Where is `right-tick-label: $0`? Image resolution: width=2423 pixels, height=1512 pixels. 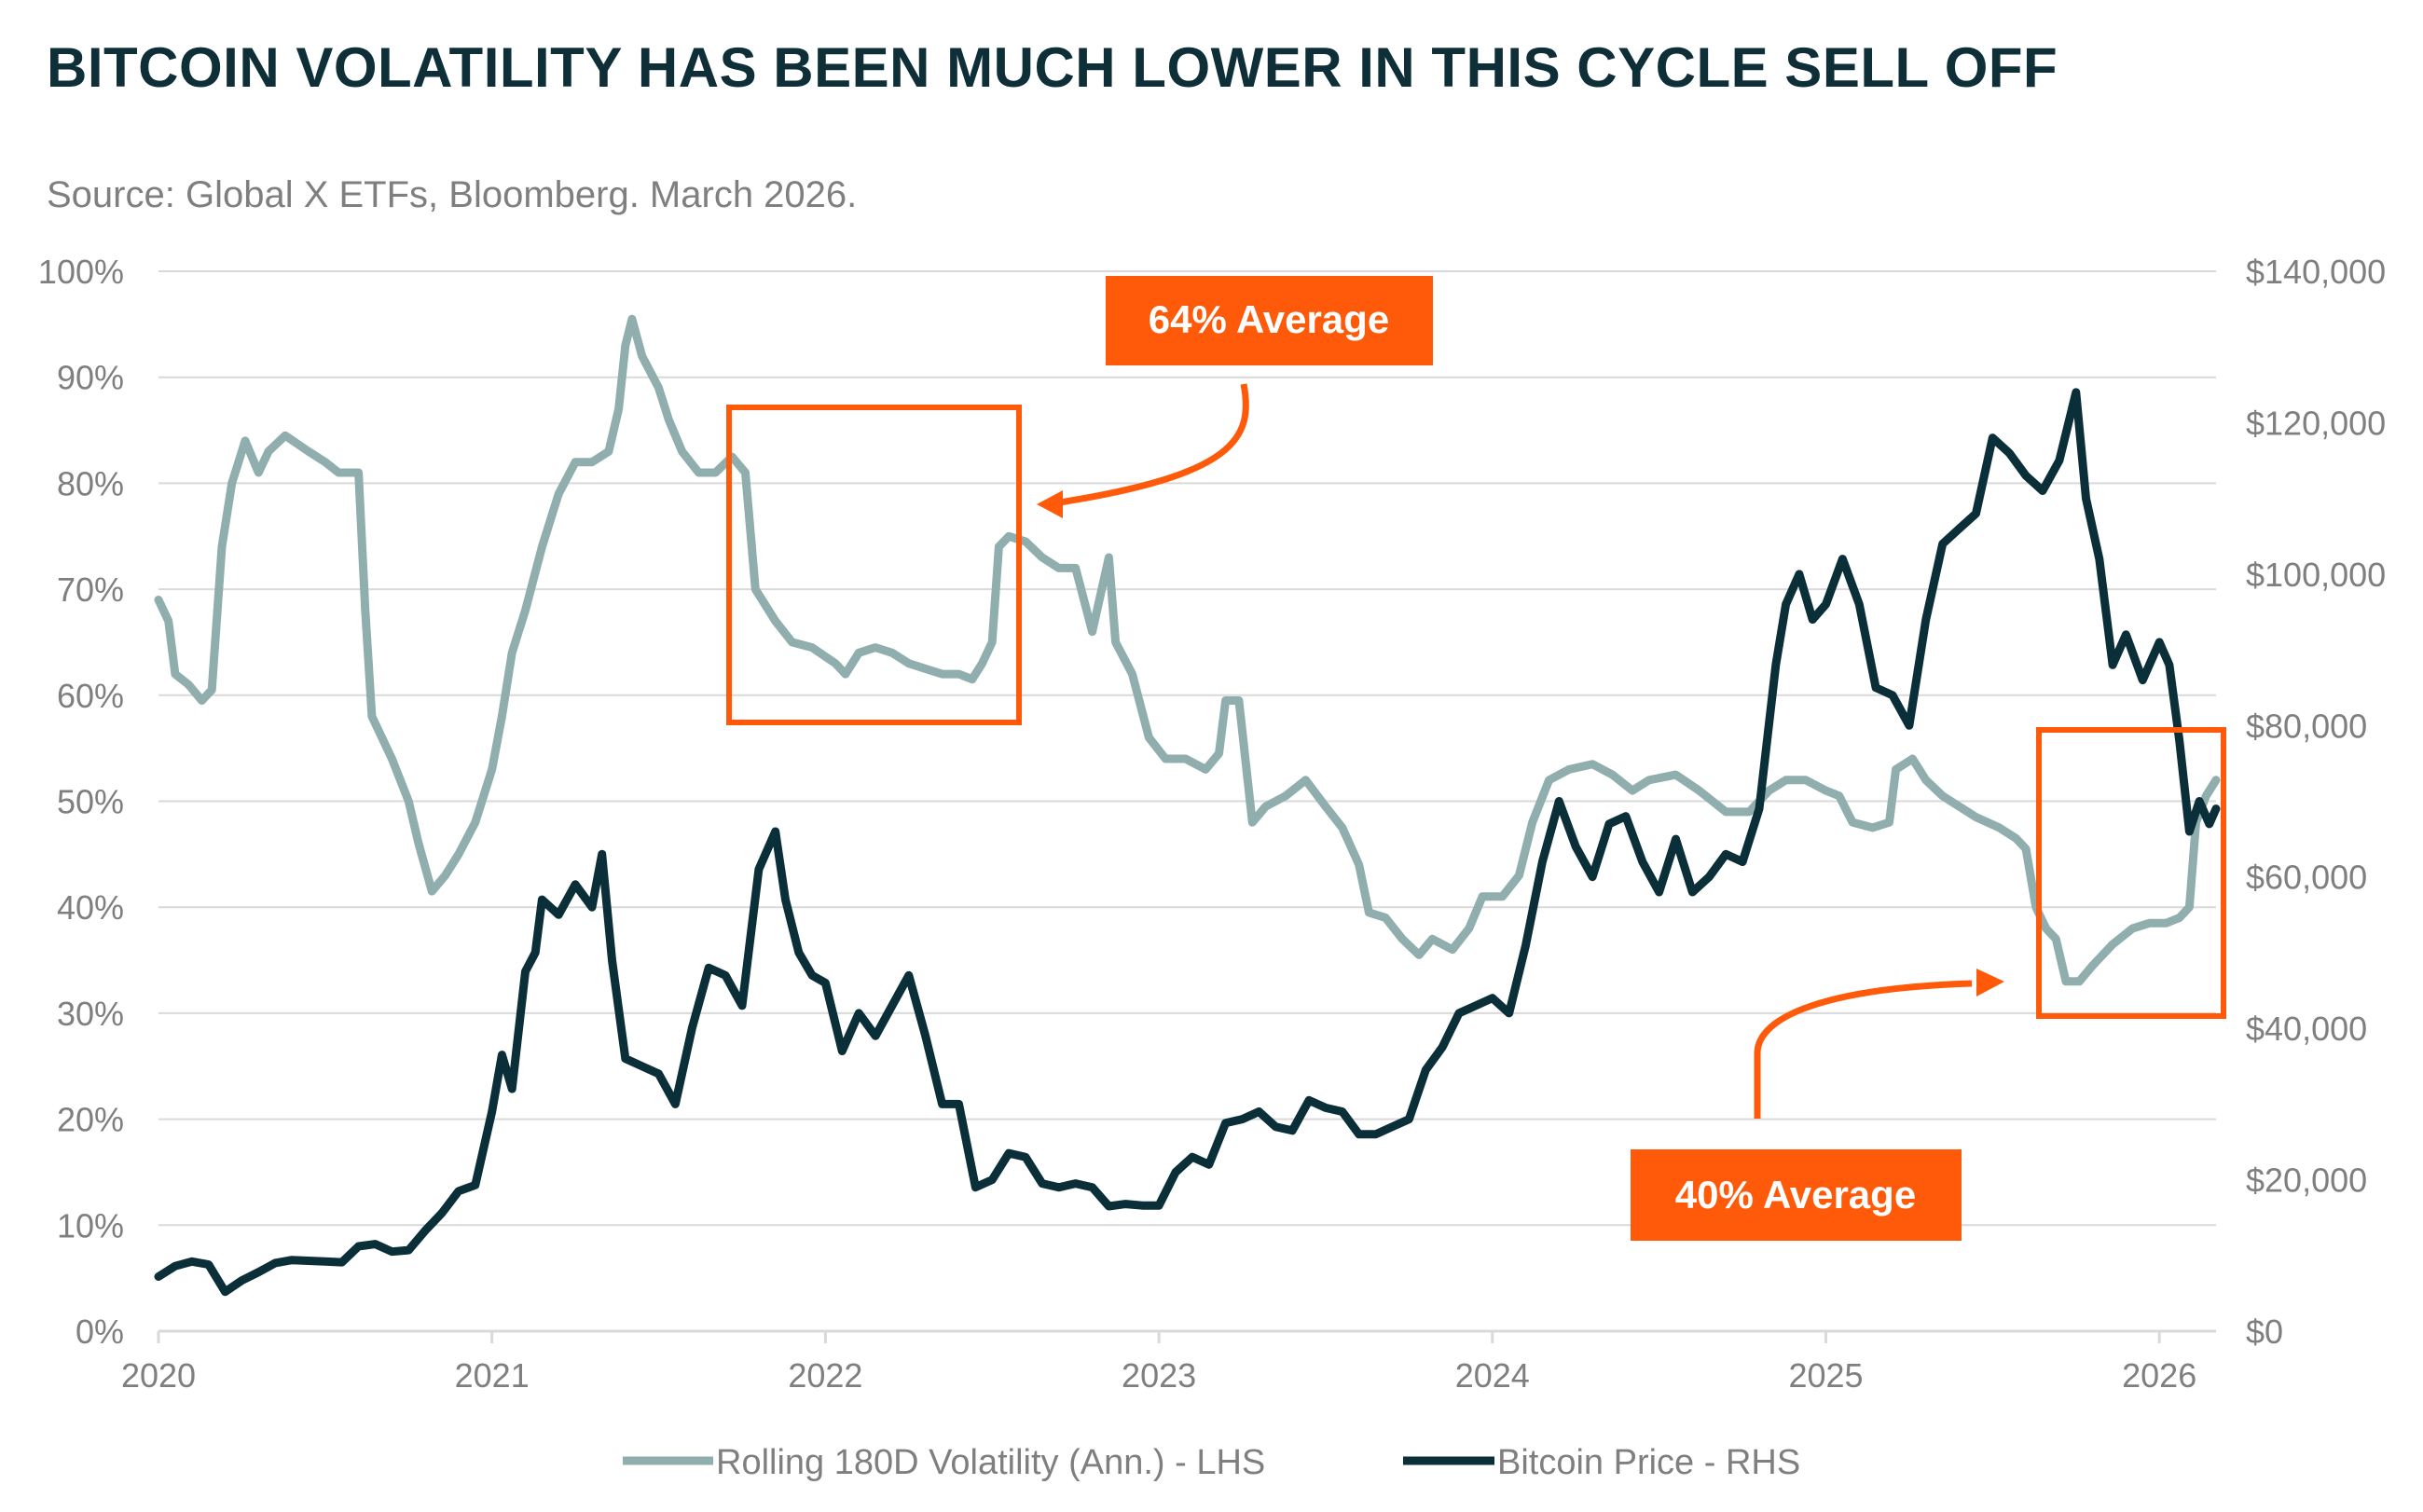
right-tick-label: $0 is located at coordinates (2264, 1332).